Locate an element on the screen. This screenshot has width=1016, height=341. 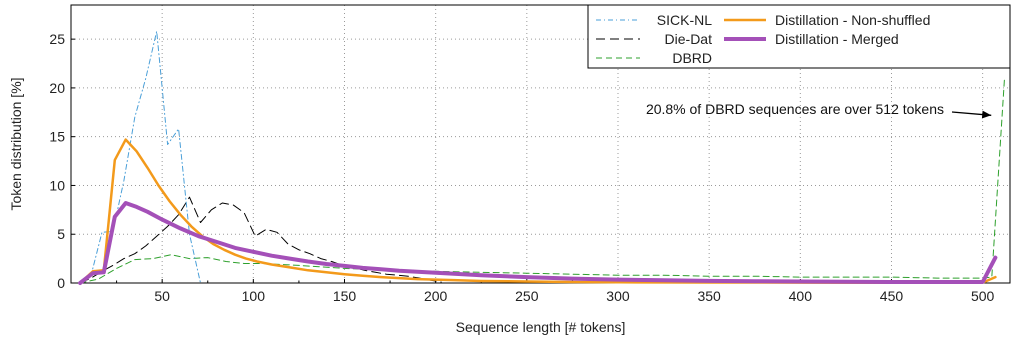
x-tick-label: 450 is located at coordinates (892, 296).